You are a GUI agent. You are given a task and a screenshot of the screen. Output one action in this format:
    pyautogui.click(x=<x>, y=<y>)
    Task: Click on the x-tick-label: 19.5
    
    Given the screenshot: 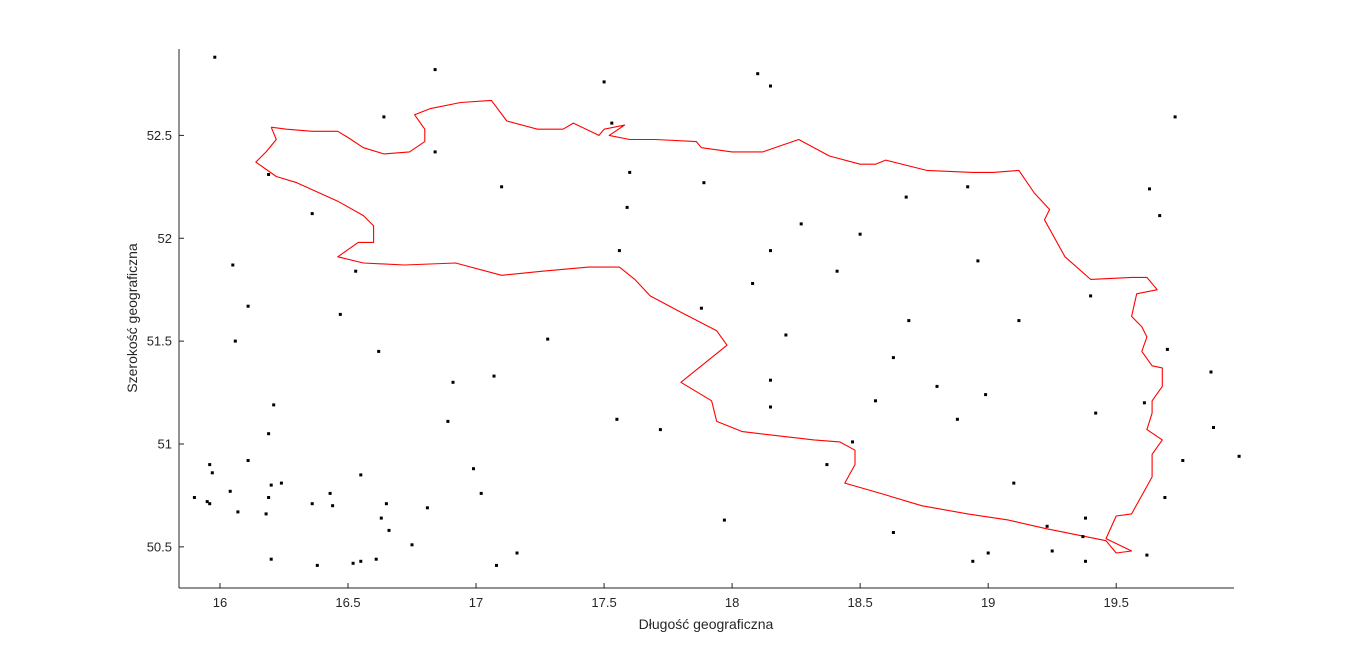 What is the action you would take?
    pyautogui.click(x=1116, y=602)
    